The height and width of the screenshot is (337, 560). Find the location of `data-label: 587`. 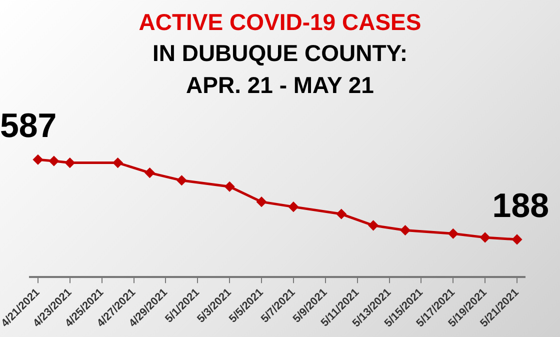

data-label: 587 is located at coordinates (28, 125).